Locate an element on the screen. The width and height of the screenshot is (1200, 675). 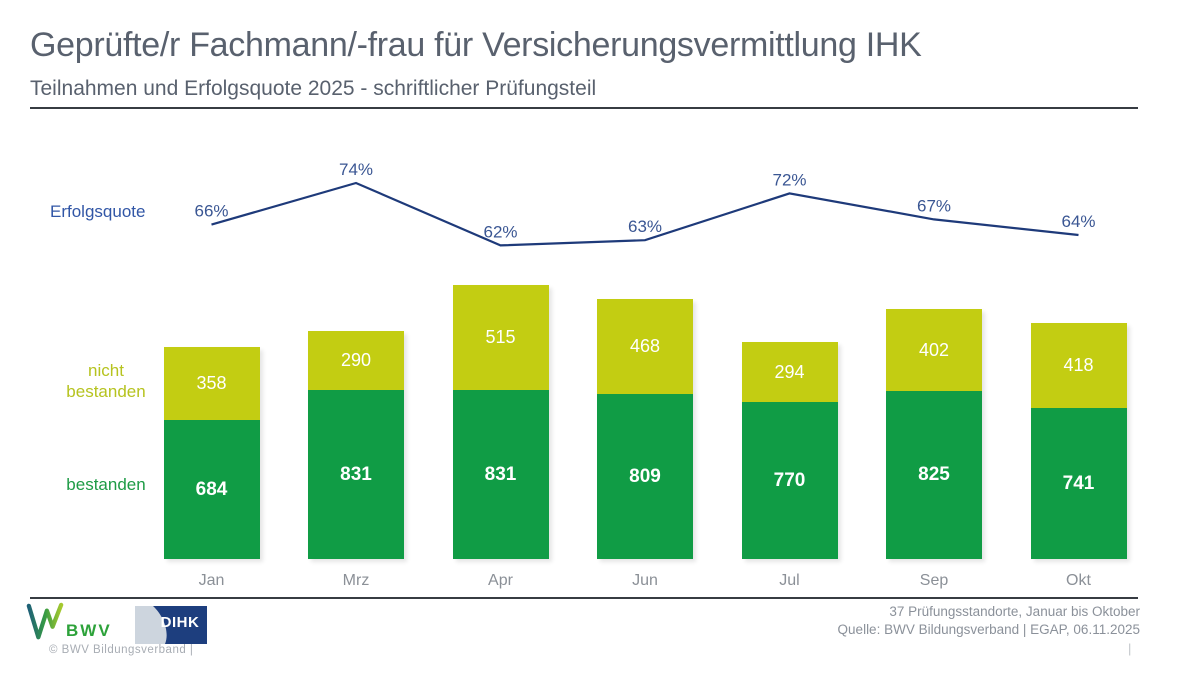
nicht-bestanden-value: 358 is located at coordinates (211, 383).